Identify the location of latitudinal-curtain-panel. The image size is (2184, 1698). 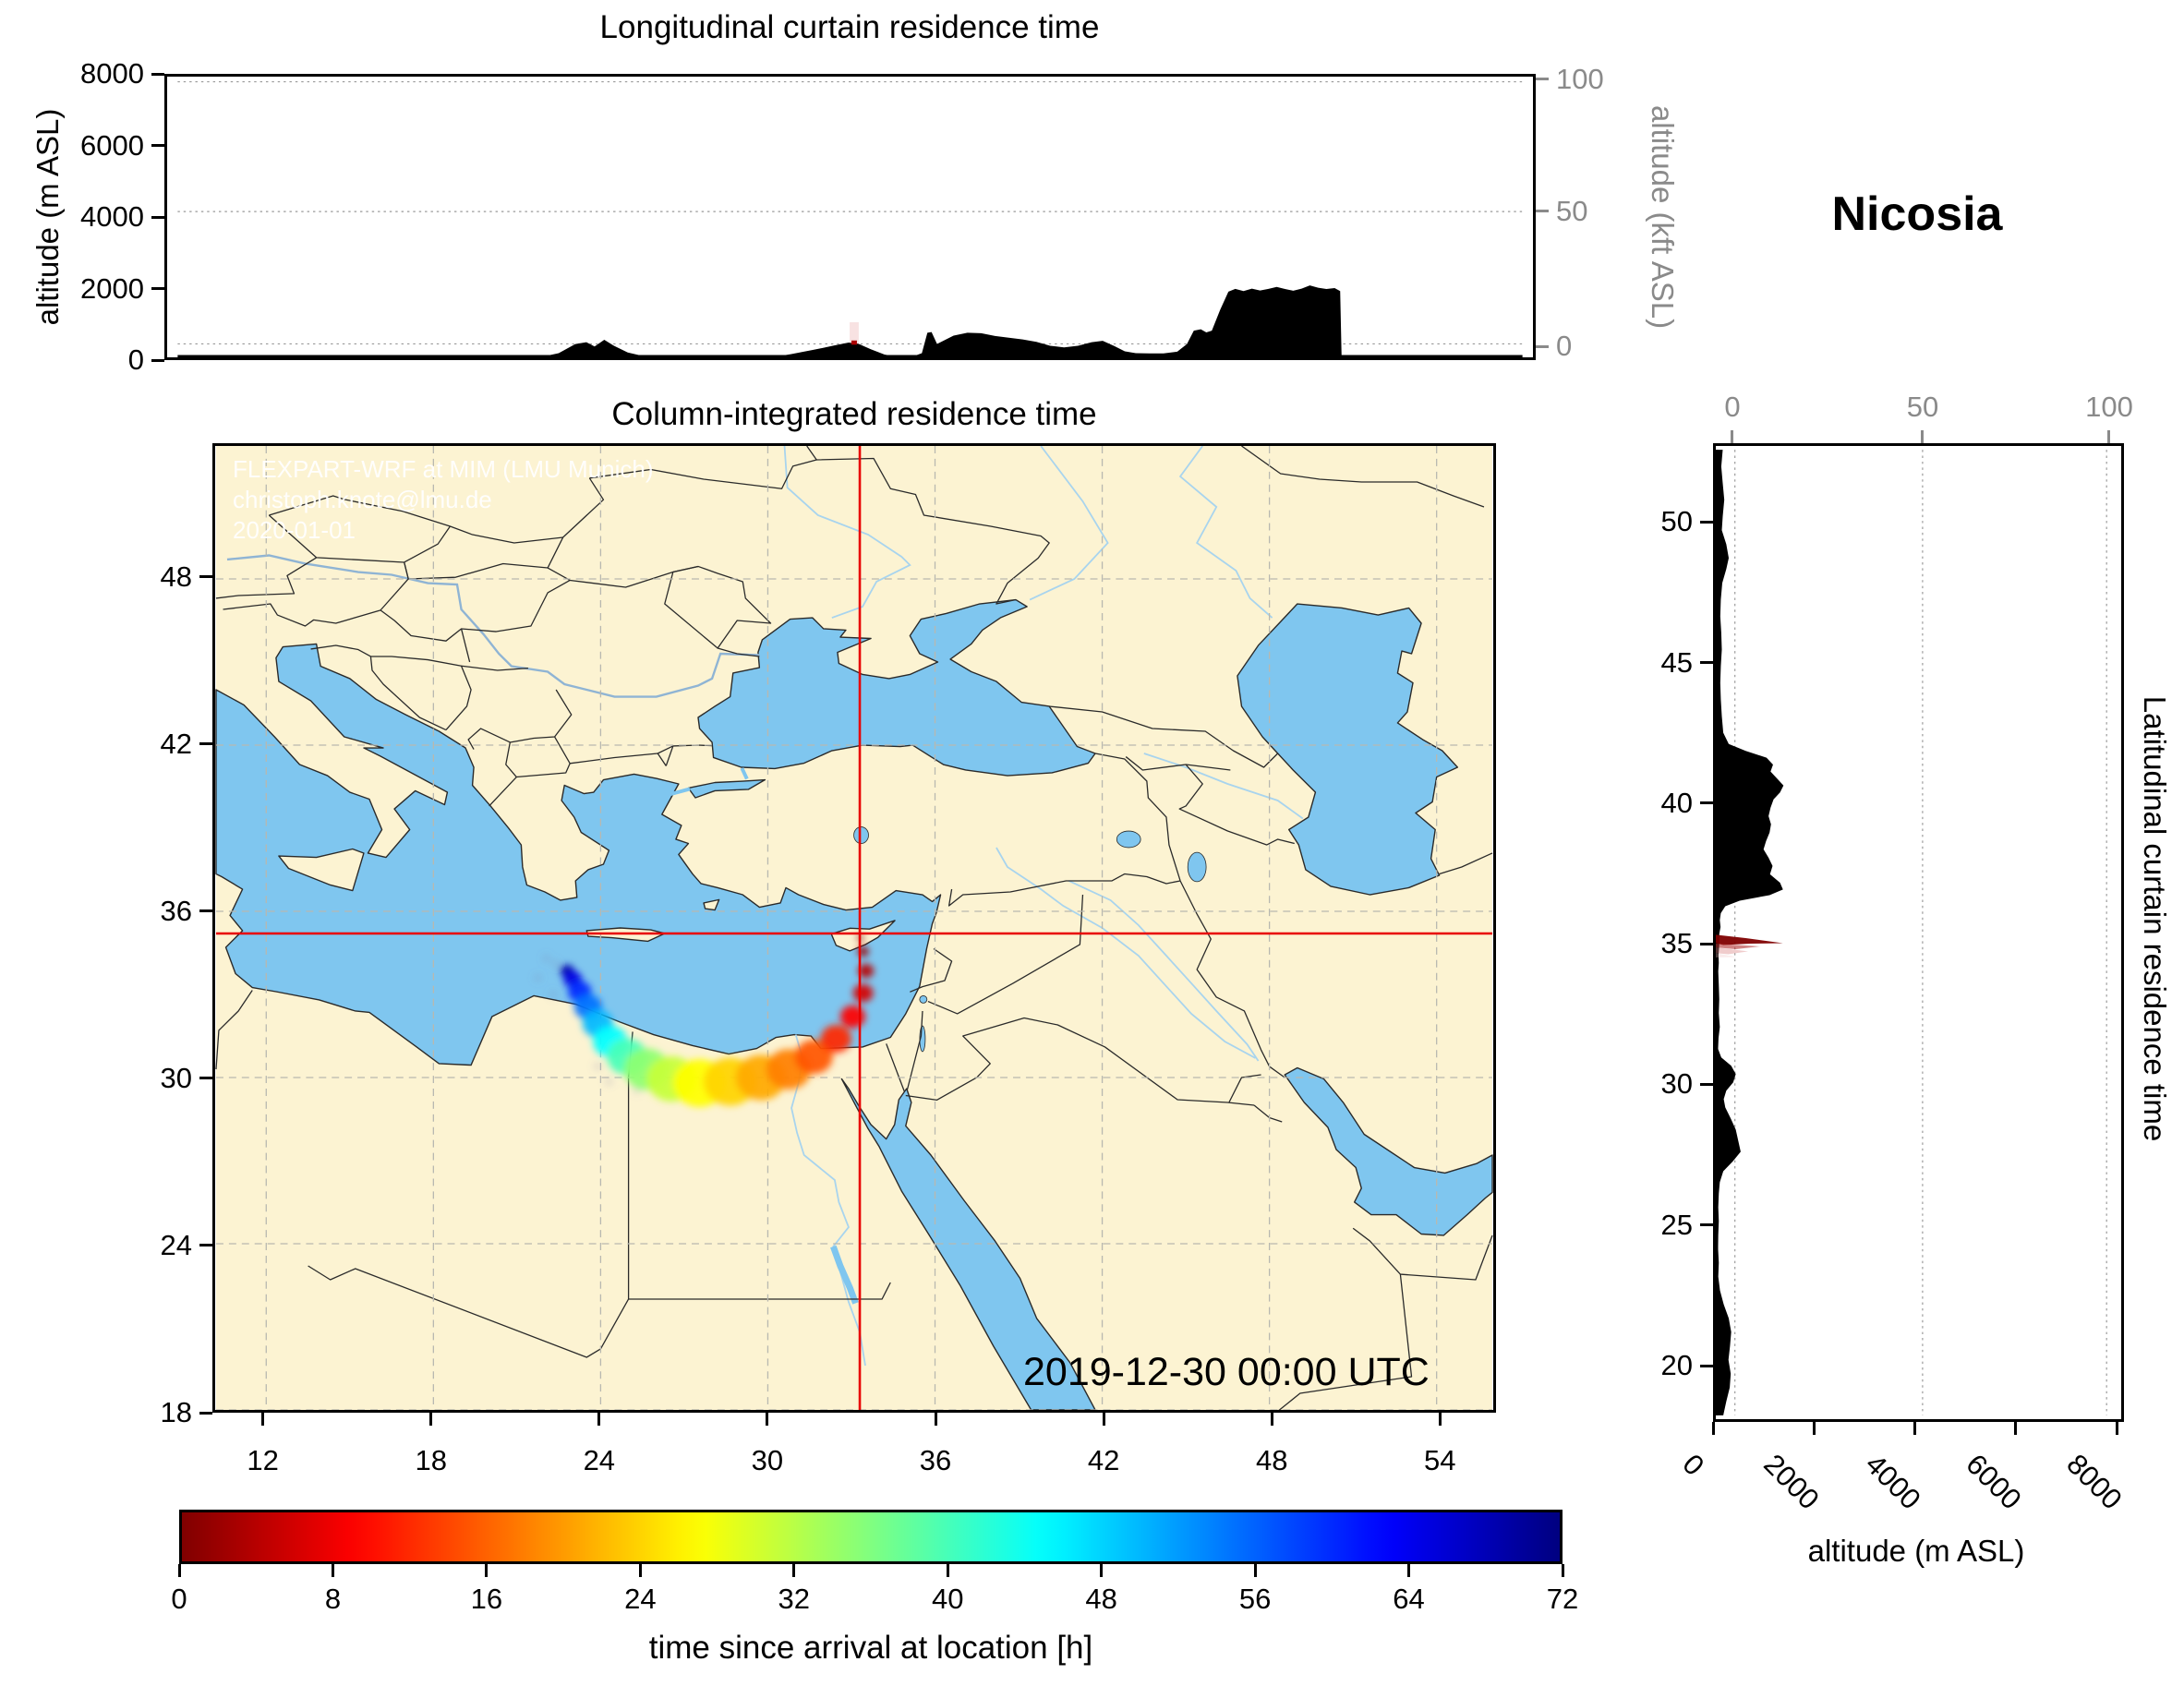
(1918, 932).